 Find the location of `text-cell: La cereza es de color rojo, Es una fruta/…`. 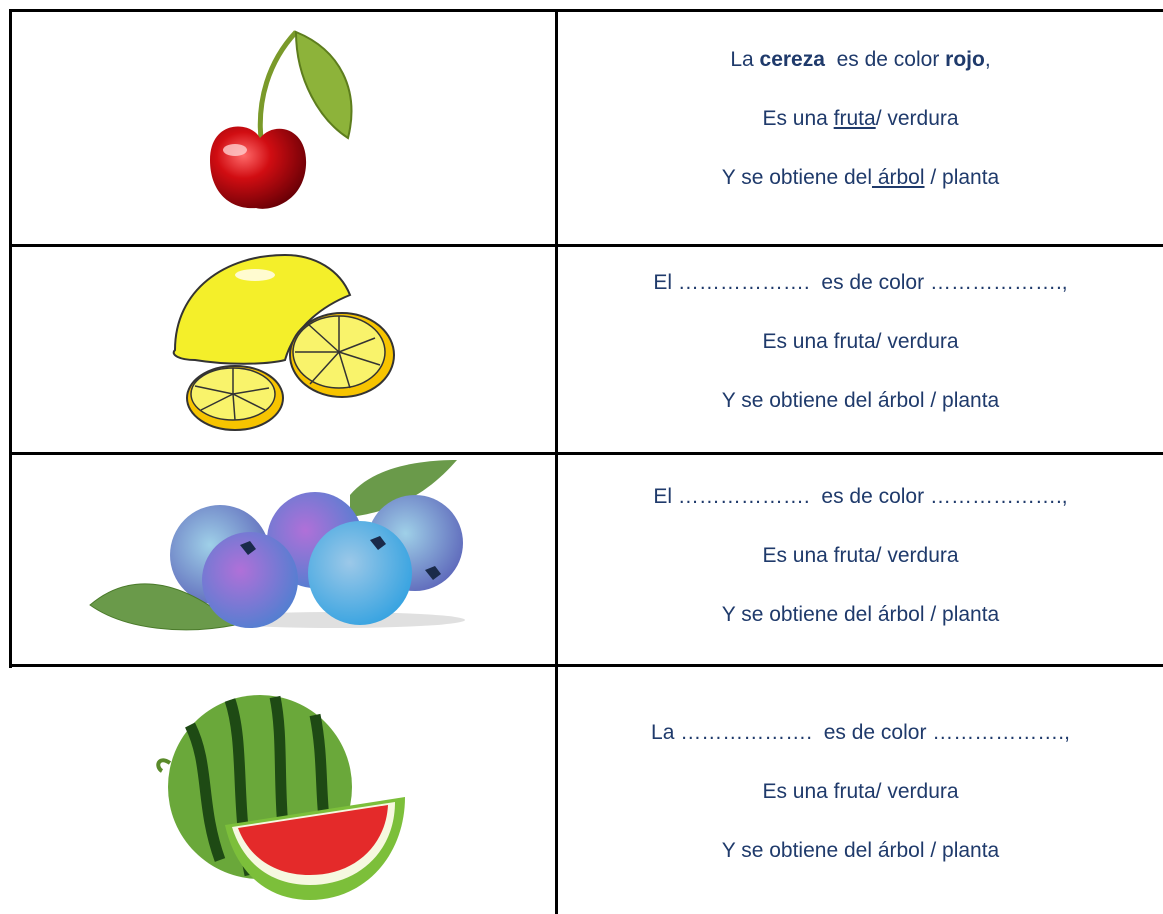

text-cell: La cereza es de color rojo, Es una fruta/… is located at coordinates (860, 109).